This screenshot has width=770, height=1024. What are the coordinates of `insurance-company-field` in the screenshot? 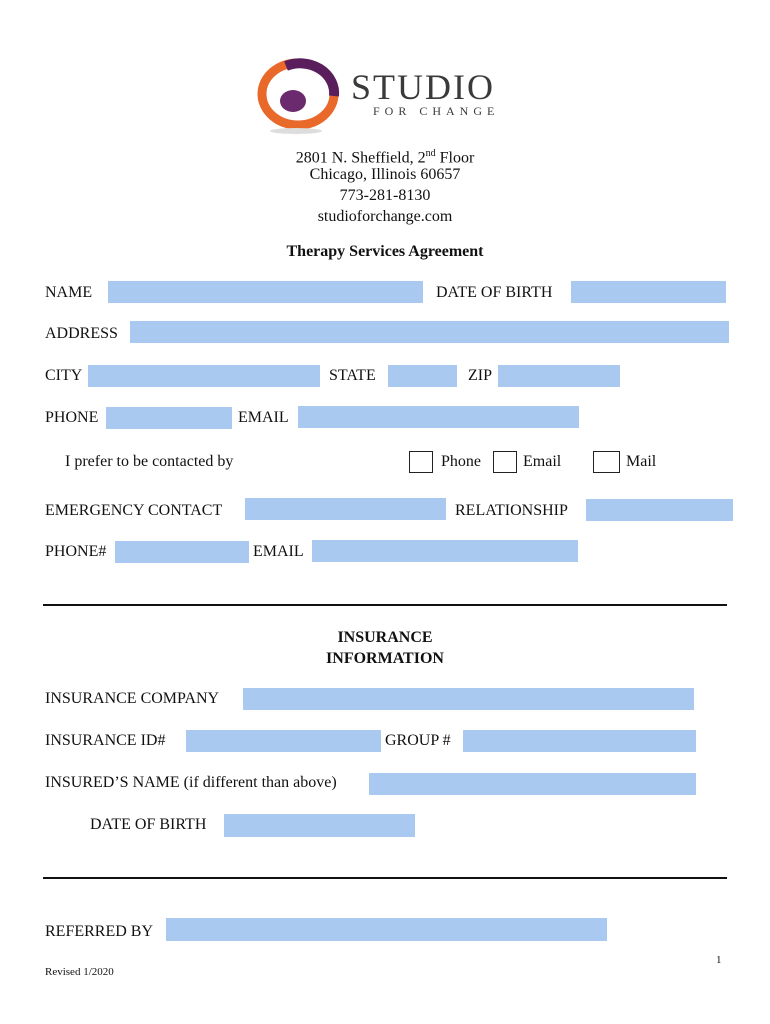 It's located at (468, 699).